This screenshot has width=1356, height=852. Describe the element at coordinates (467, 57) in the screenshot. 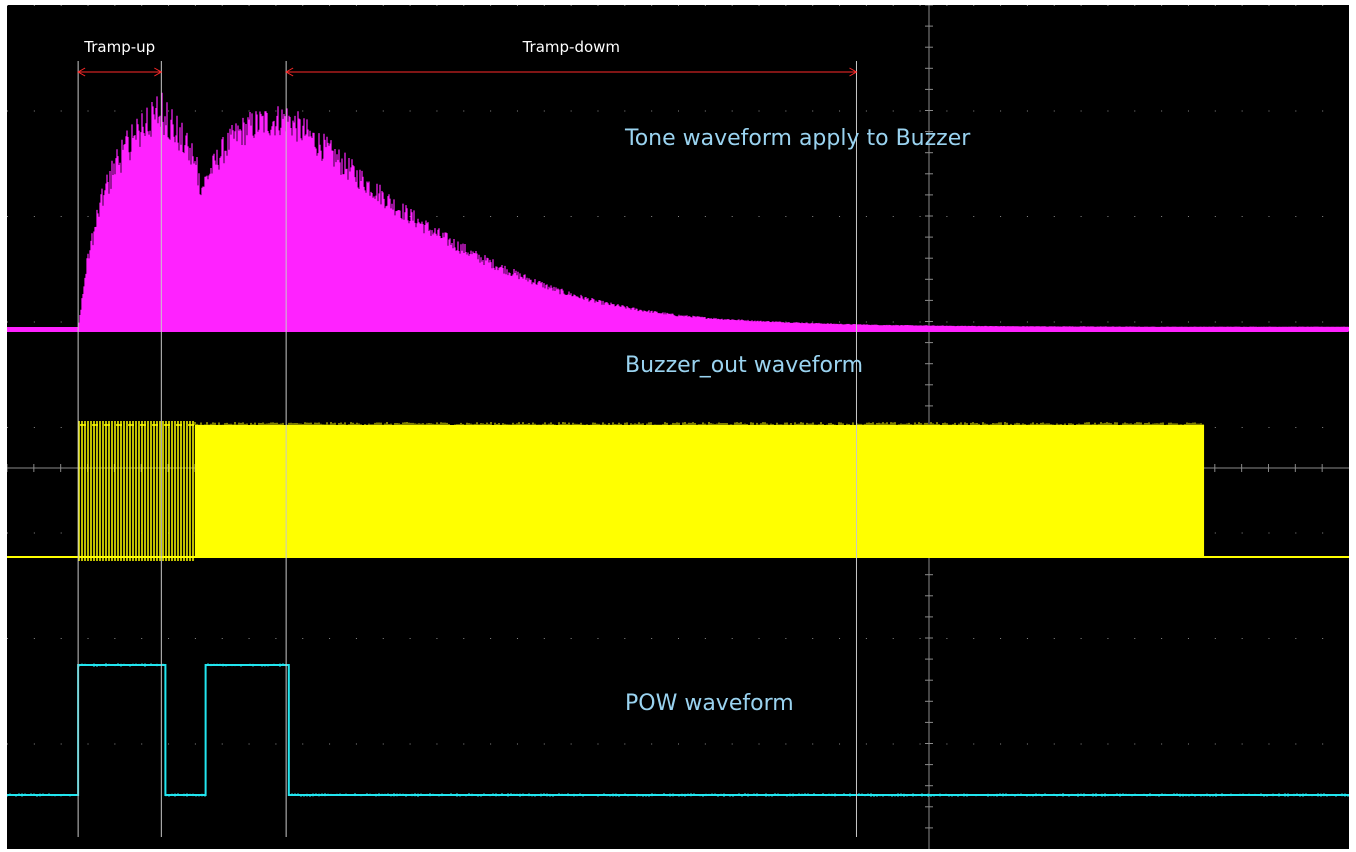

I see `time-markers: Tramp-up Tramp-dowm` at that location.